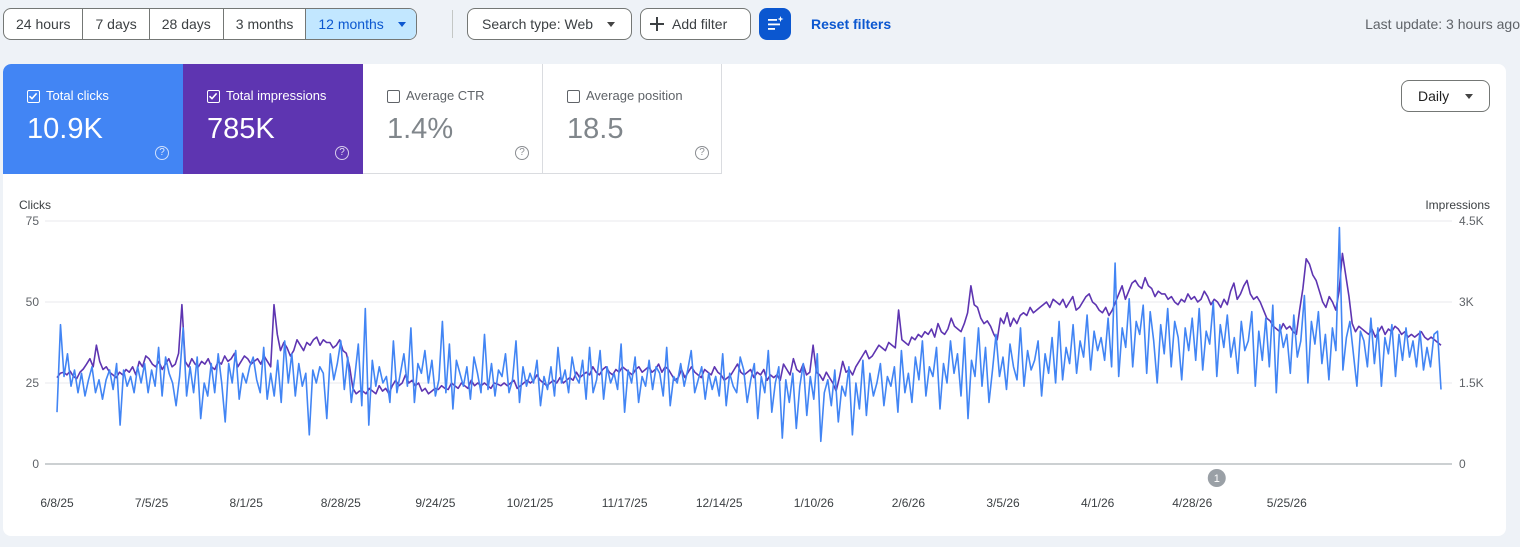 The height and width of the screenshot is (547, 1520). I want to click on metric-total-impressions: Total impressions 785K ?, so click(273, 119).